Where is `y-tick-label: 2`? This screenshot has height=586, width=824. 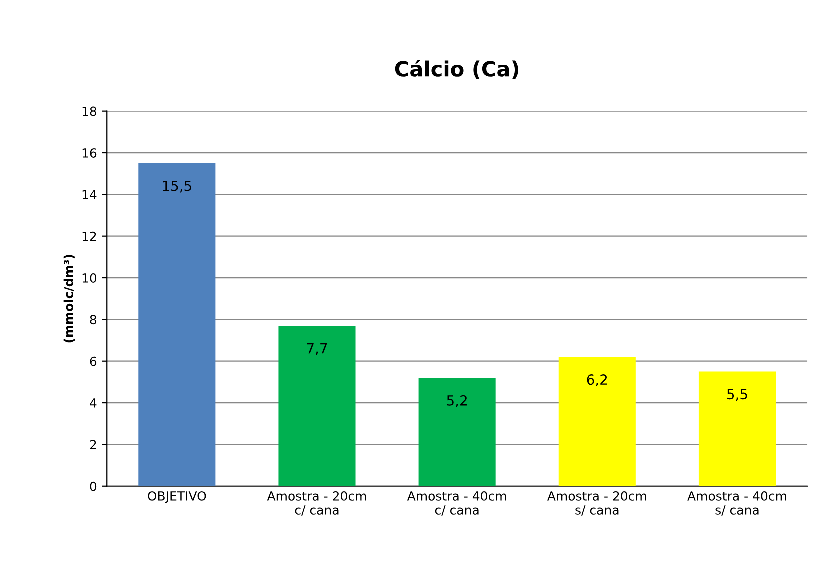
y-tick-label: 2 is located at coordinates (93, 445).